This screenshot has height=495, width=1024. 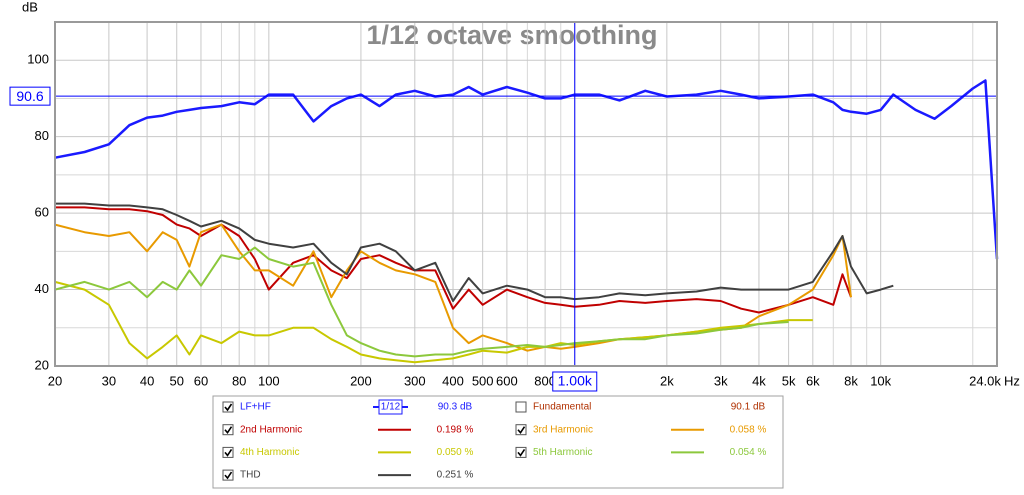 I want to click on x-tick-label: 60, so click(x=201, y=380).